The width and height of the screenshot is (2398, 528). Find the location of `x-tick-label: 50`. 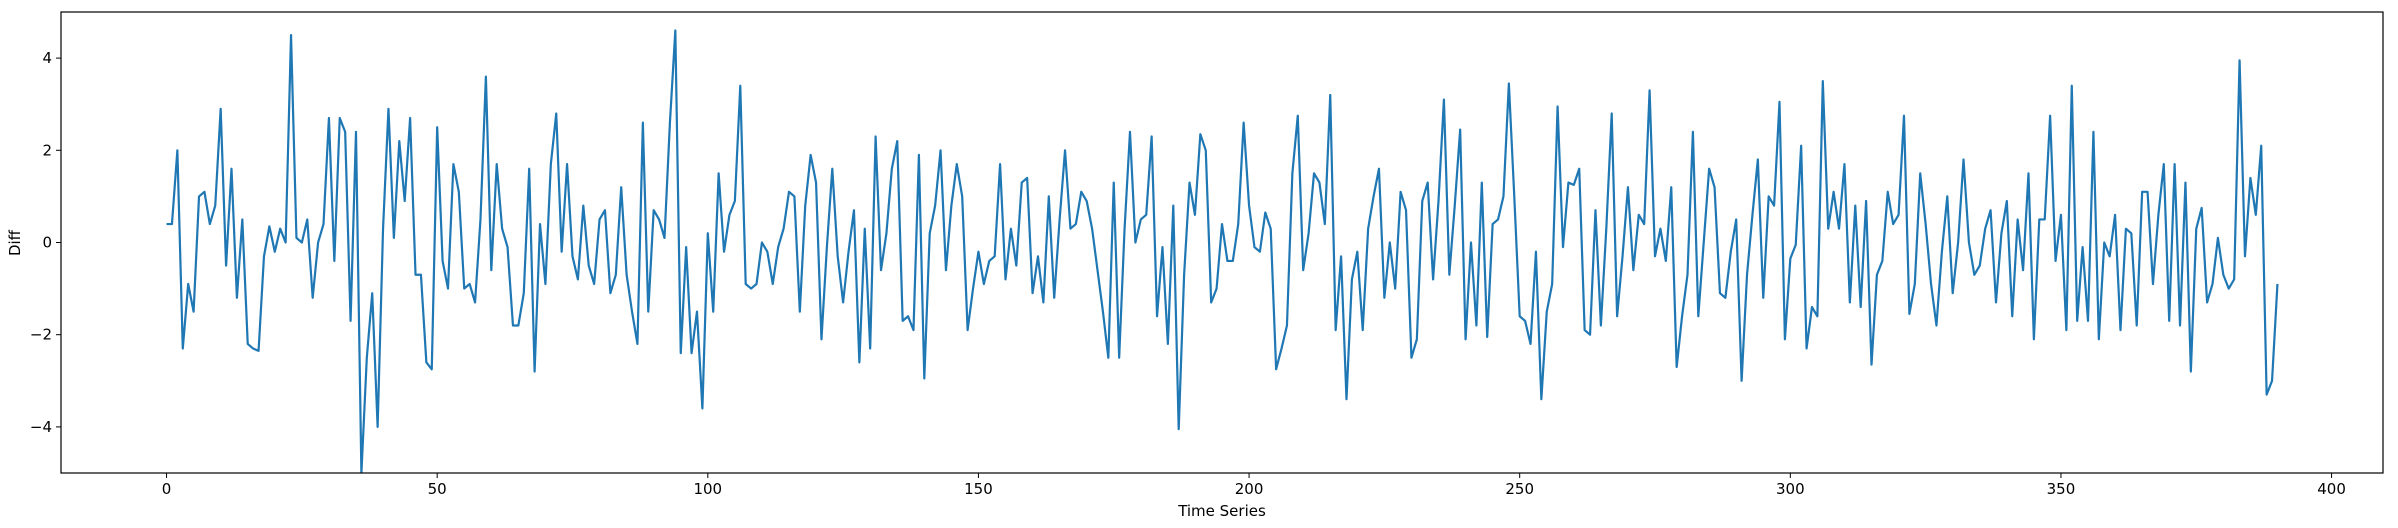

x-tick-label: 50 is located at coordinates (437, 489).